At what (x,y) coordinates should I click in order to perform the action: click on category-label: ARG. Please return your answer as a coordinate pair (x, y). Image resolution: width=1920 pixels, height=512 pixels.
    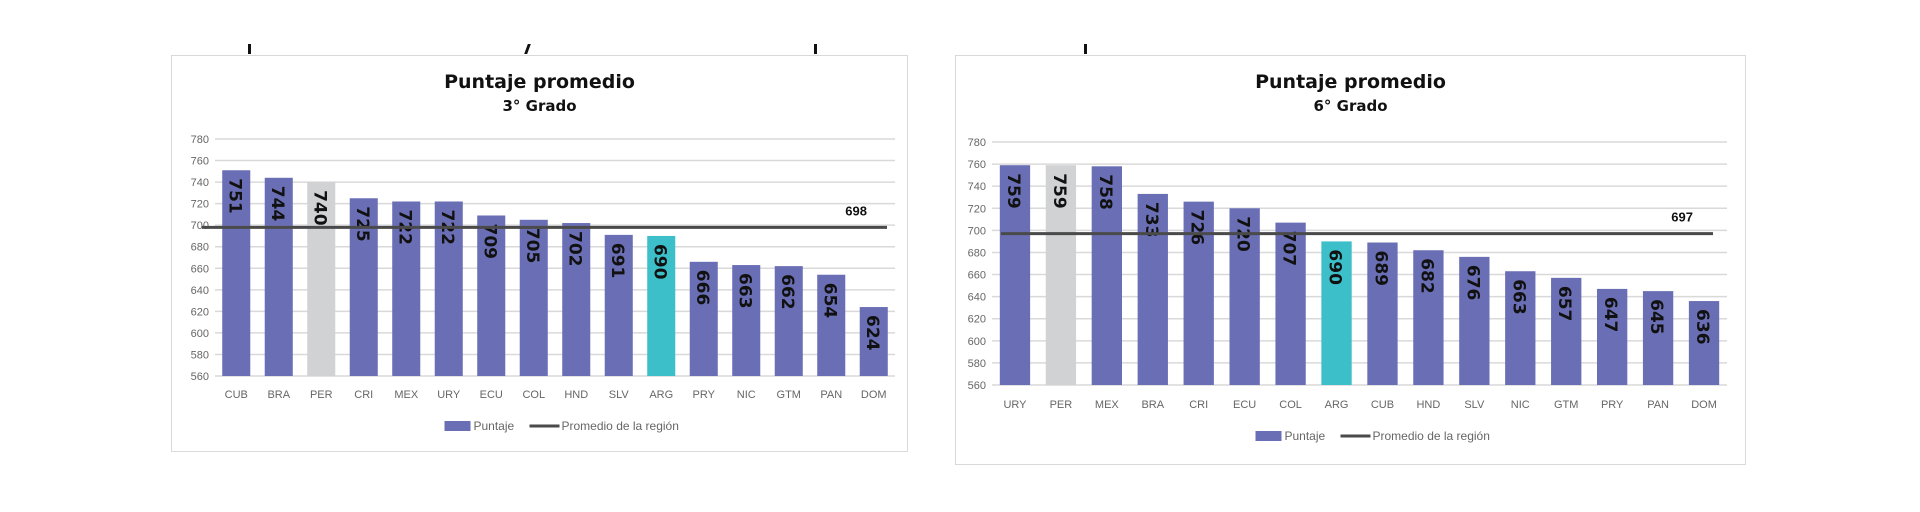
    Looking at the image, I should click on (661, 395).